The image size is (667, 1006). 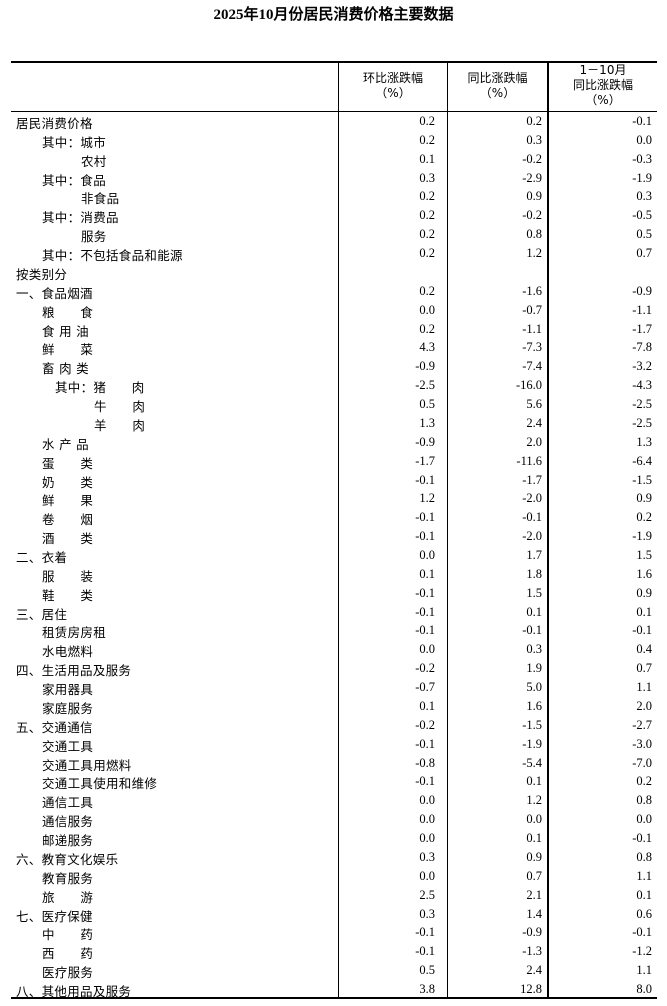 What do you see at coordinates (644, 441) in the screenshot?
I see `value-ytd: 1.3` at bounding box center [644, 441].